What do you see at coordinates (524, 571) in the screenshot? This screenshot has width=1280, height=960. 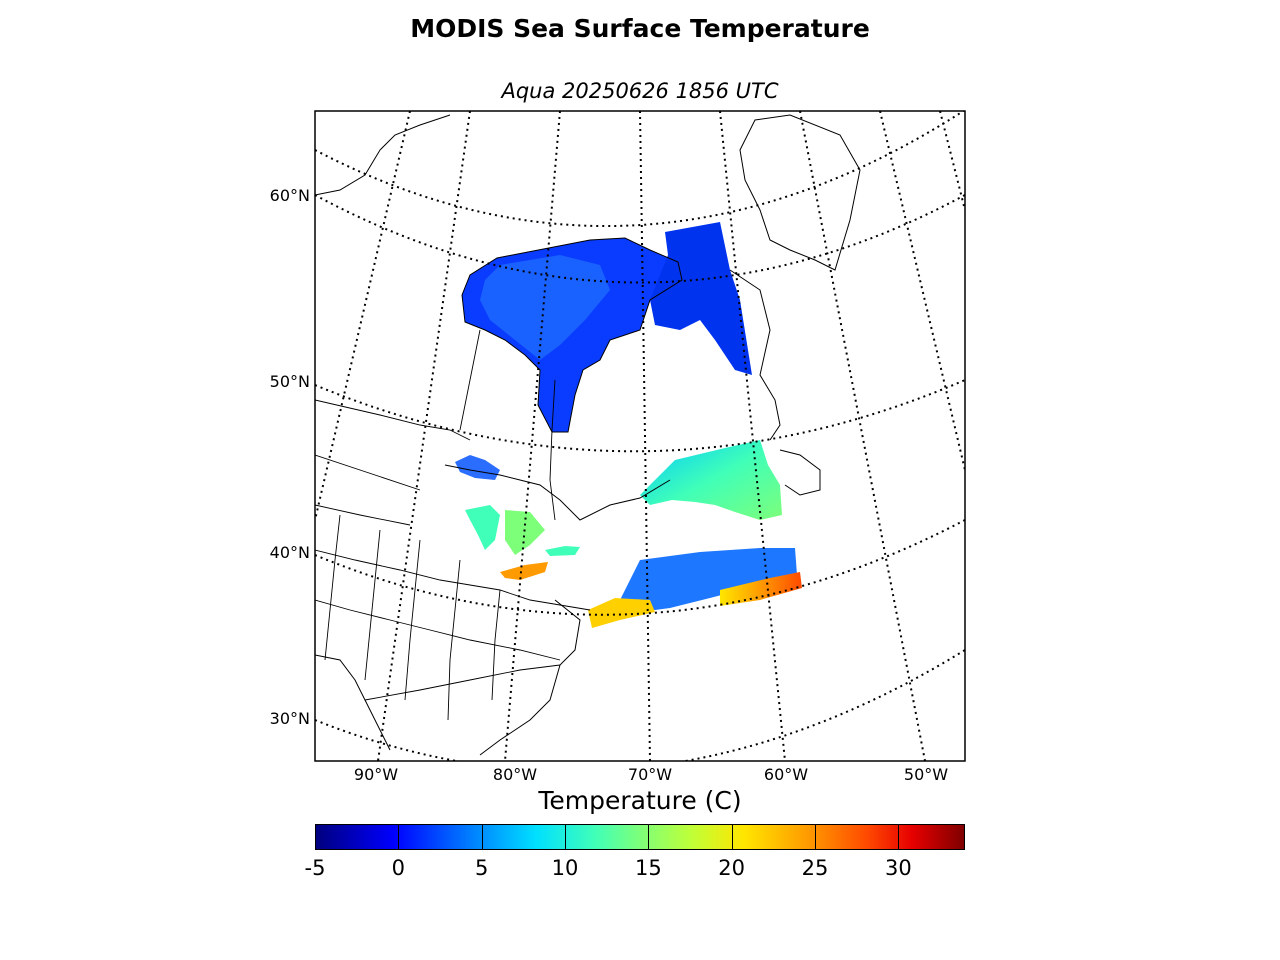 I see `lake-erie-sst` at bounding box center [524, 571].